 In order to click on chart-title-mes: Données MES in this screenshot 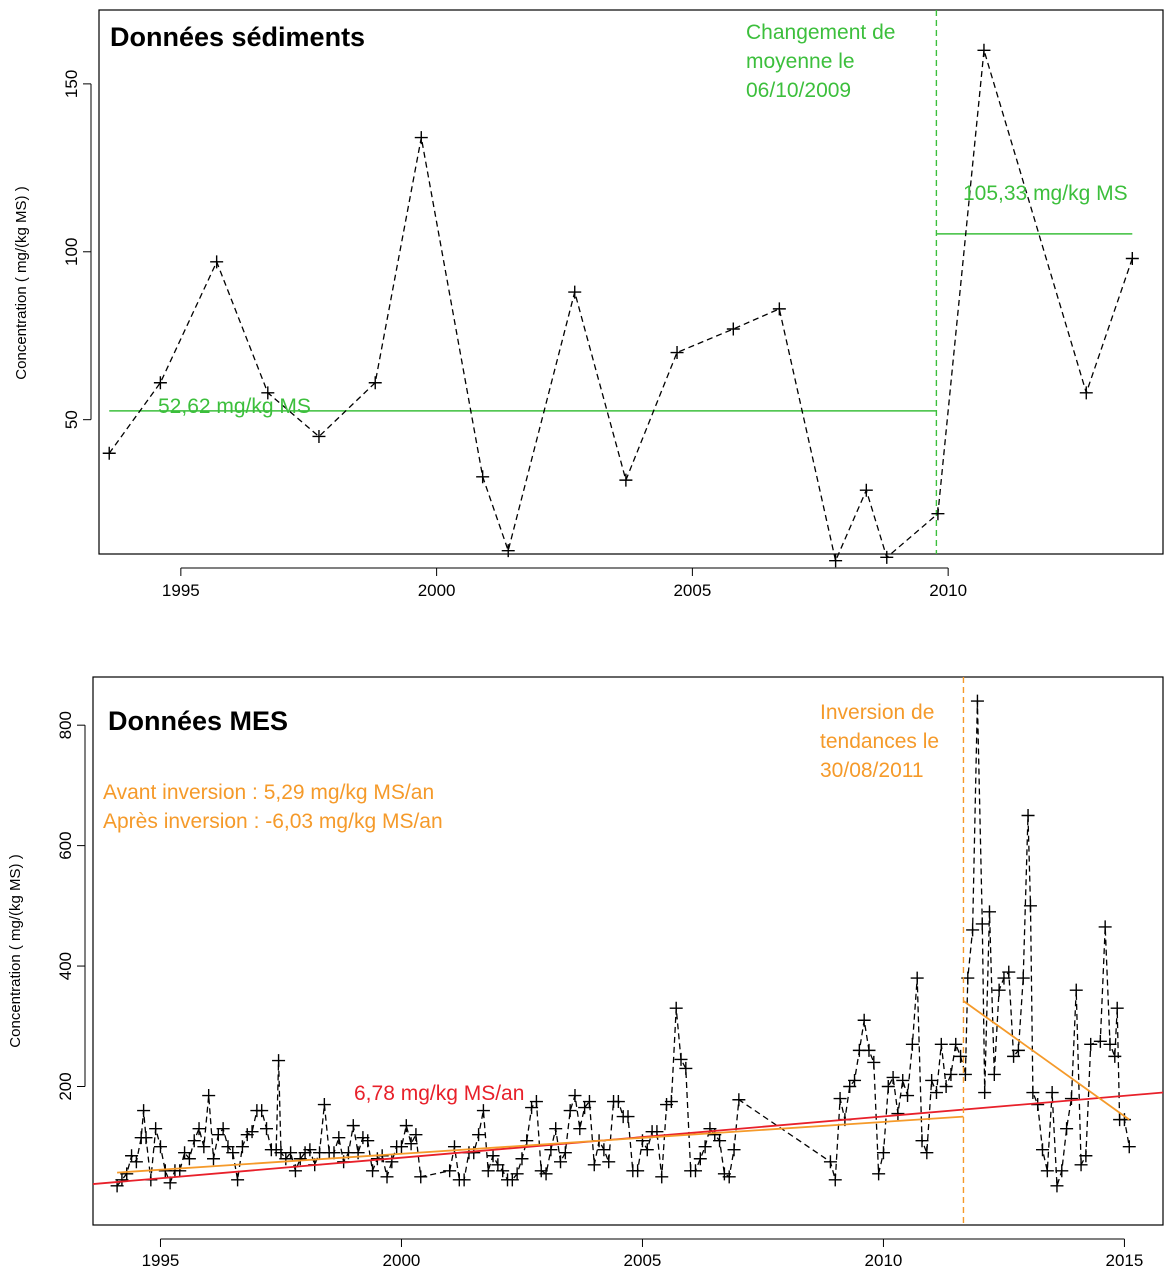, I will do `click(198, 721)`.